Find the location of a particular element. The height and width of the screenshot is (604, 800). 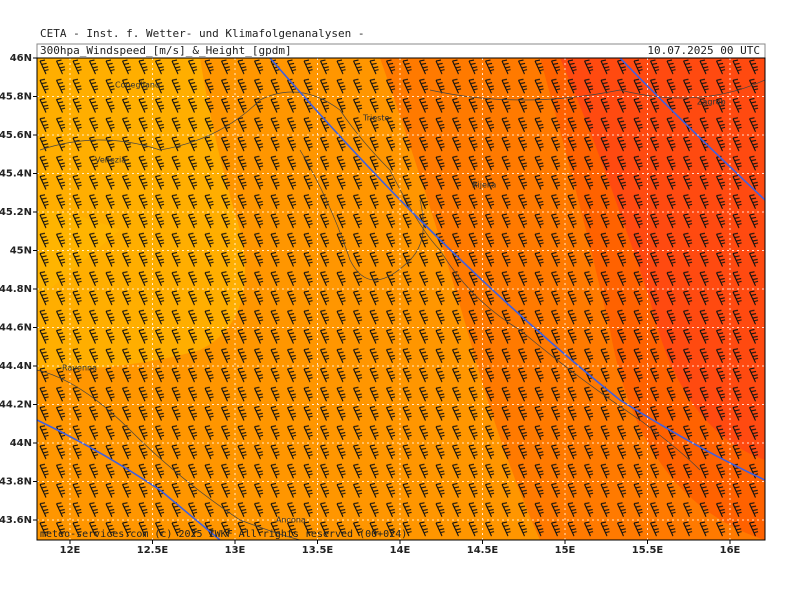

place-label: Rijeka is located at coordinates (484, 185).